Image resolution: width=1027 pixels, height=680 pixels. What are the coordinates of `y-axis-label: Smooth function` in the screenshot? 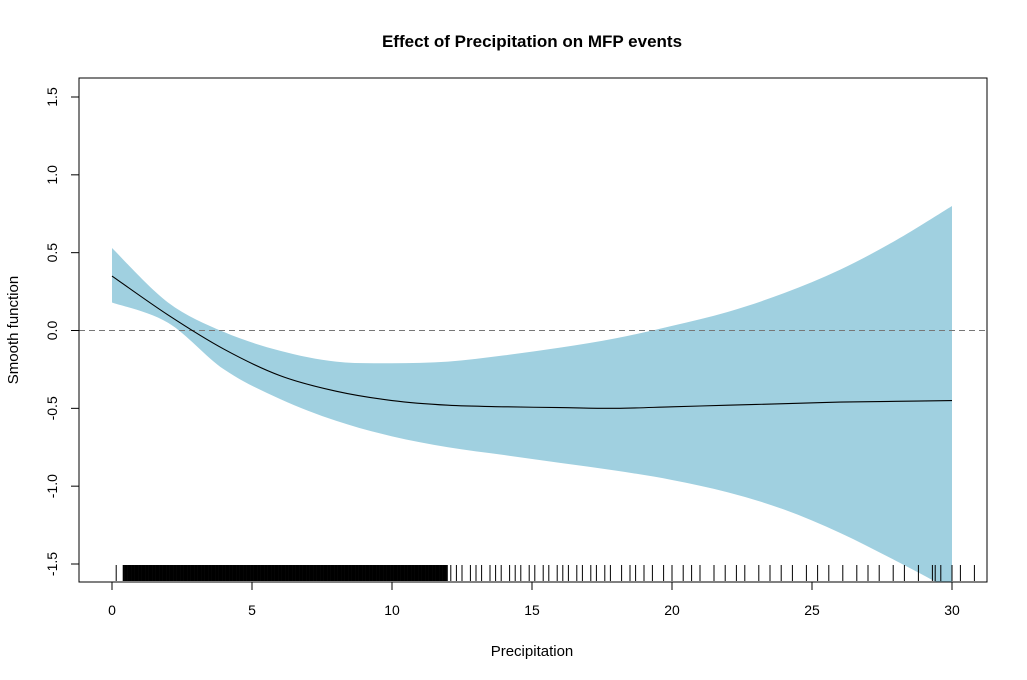 It's located at (13, 330).